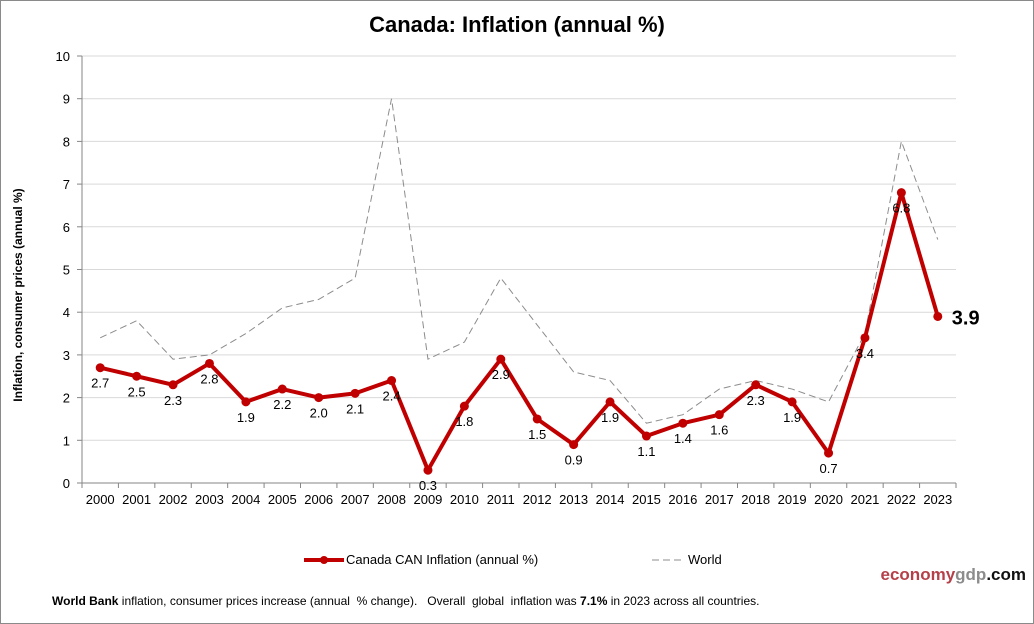  I want to click on y-tick-label: 8, so click(66, 141).